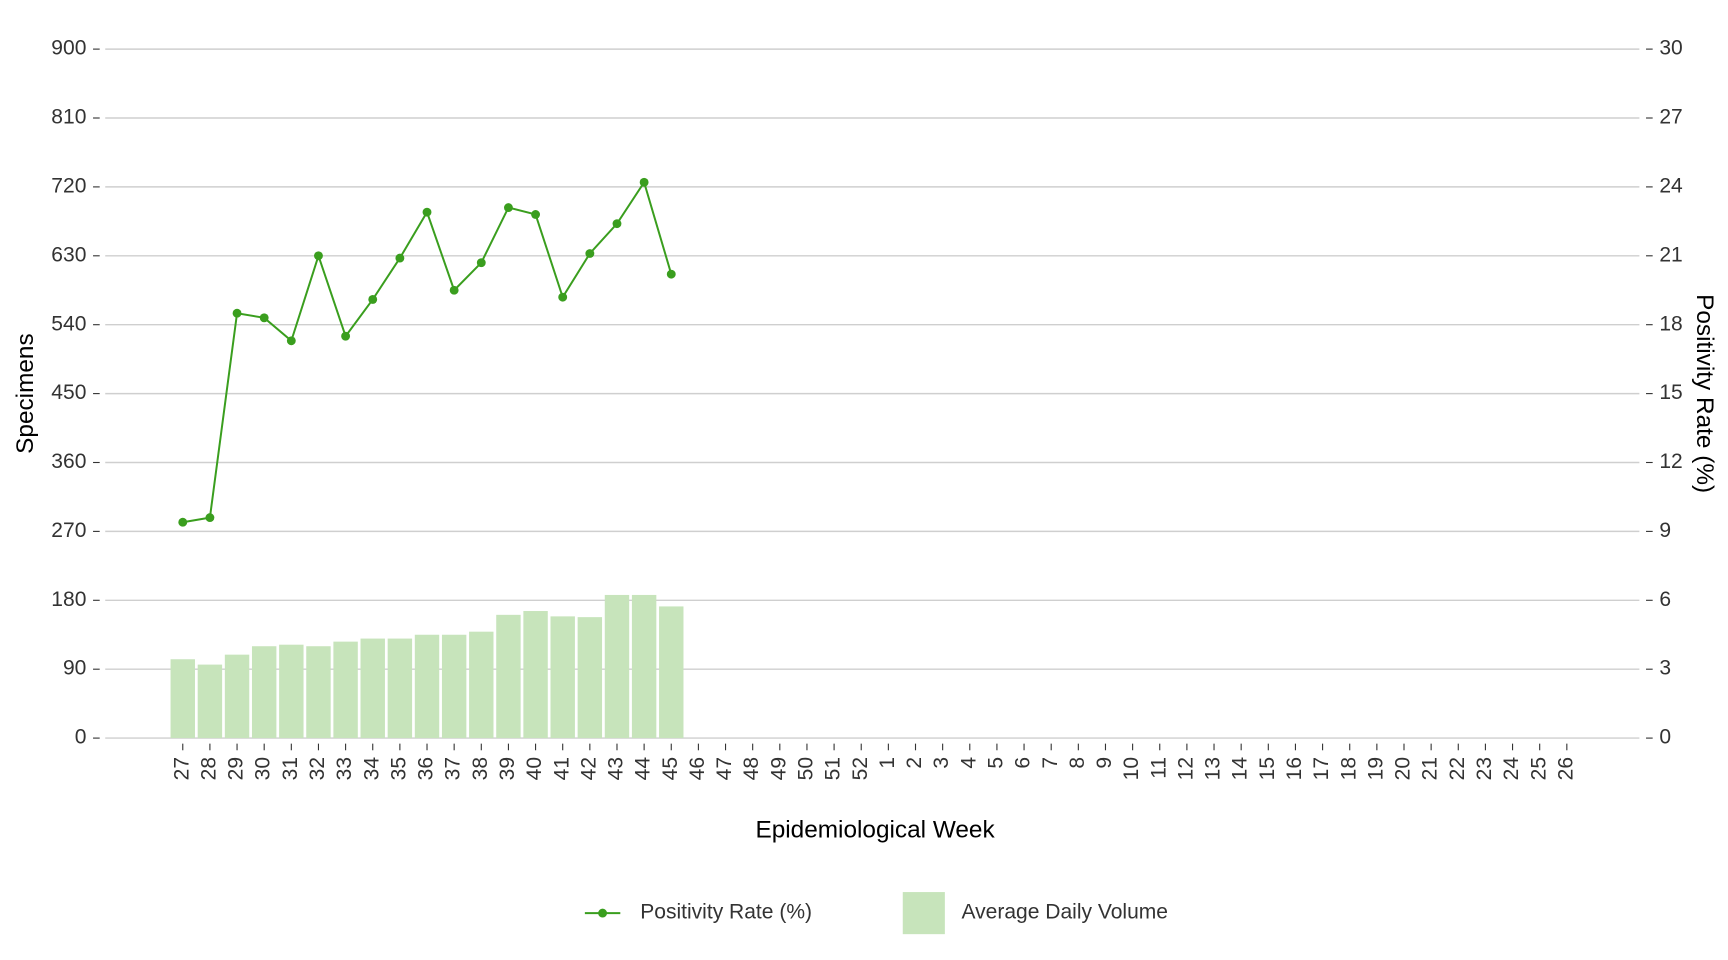 Image resolution: width=1728 pixels, height=960 pixels. I want to click on x-tick-label: 10, so click(1131, 768).